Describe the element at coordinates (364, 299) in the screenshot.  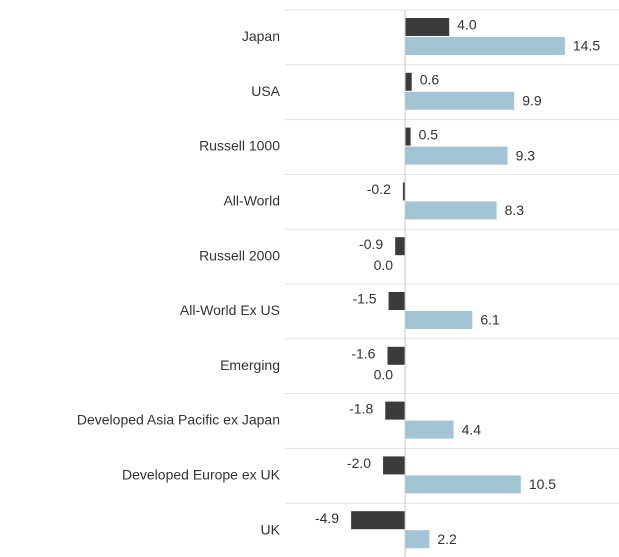
I see `value-label: -1.5` at that location.